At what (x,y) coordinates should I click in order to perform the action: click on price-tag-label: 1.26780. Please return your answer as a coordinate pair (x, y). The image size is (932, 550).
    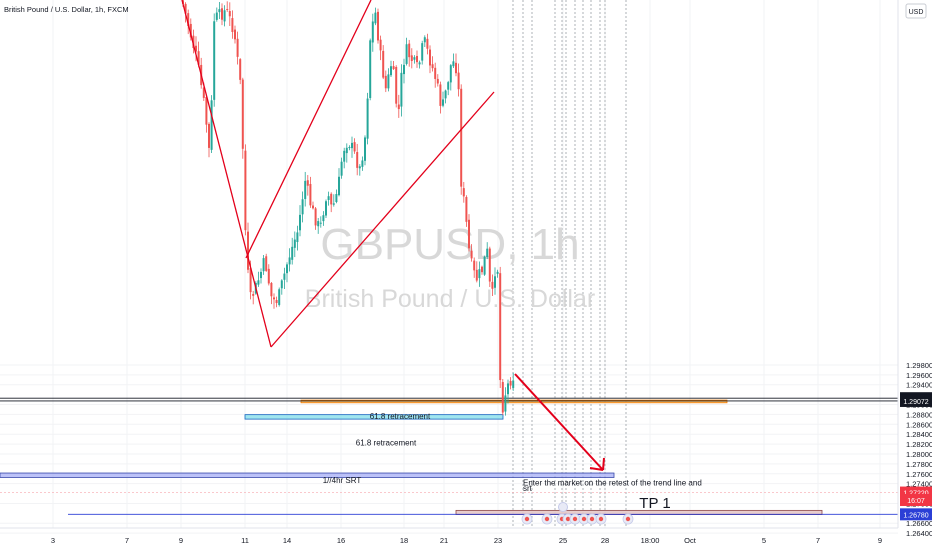
    Looking at the image, I should click on (915, 515).